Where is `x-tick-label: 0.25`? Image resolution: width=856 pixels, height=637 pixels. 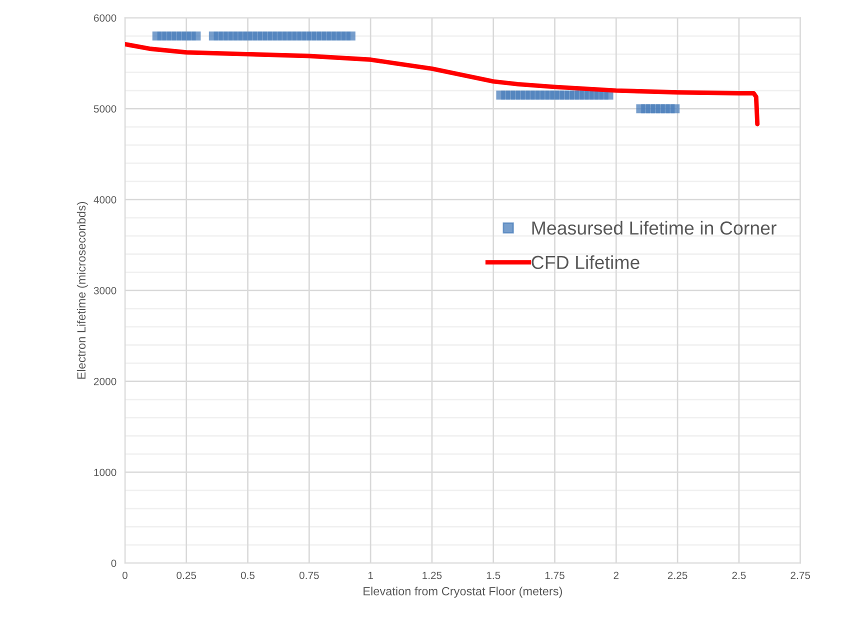 x-tick-label: 0.25 is located at coordinates (186, 576).